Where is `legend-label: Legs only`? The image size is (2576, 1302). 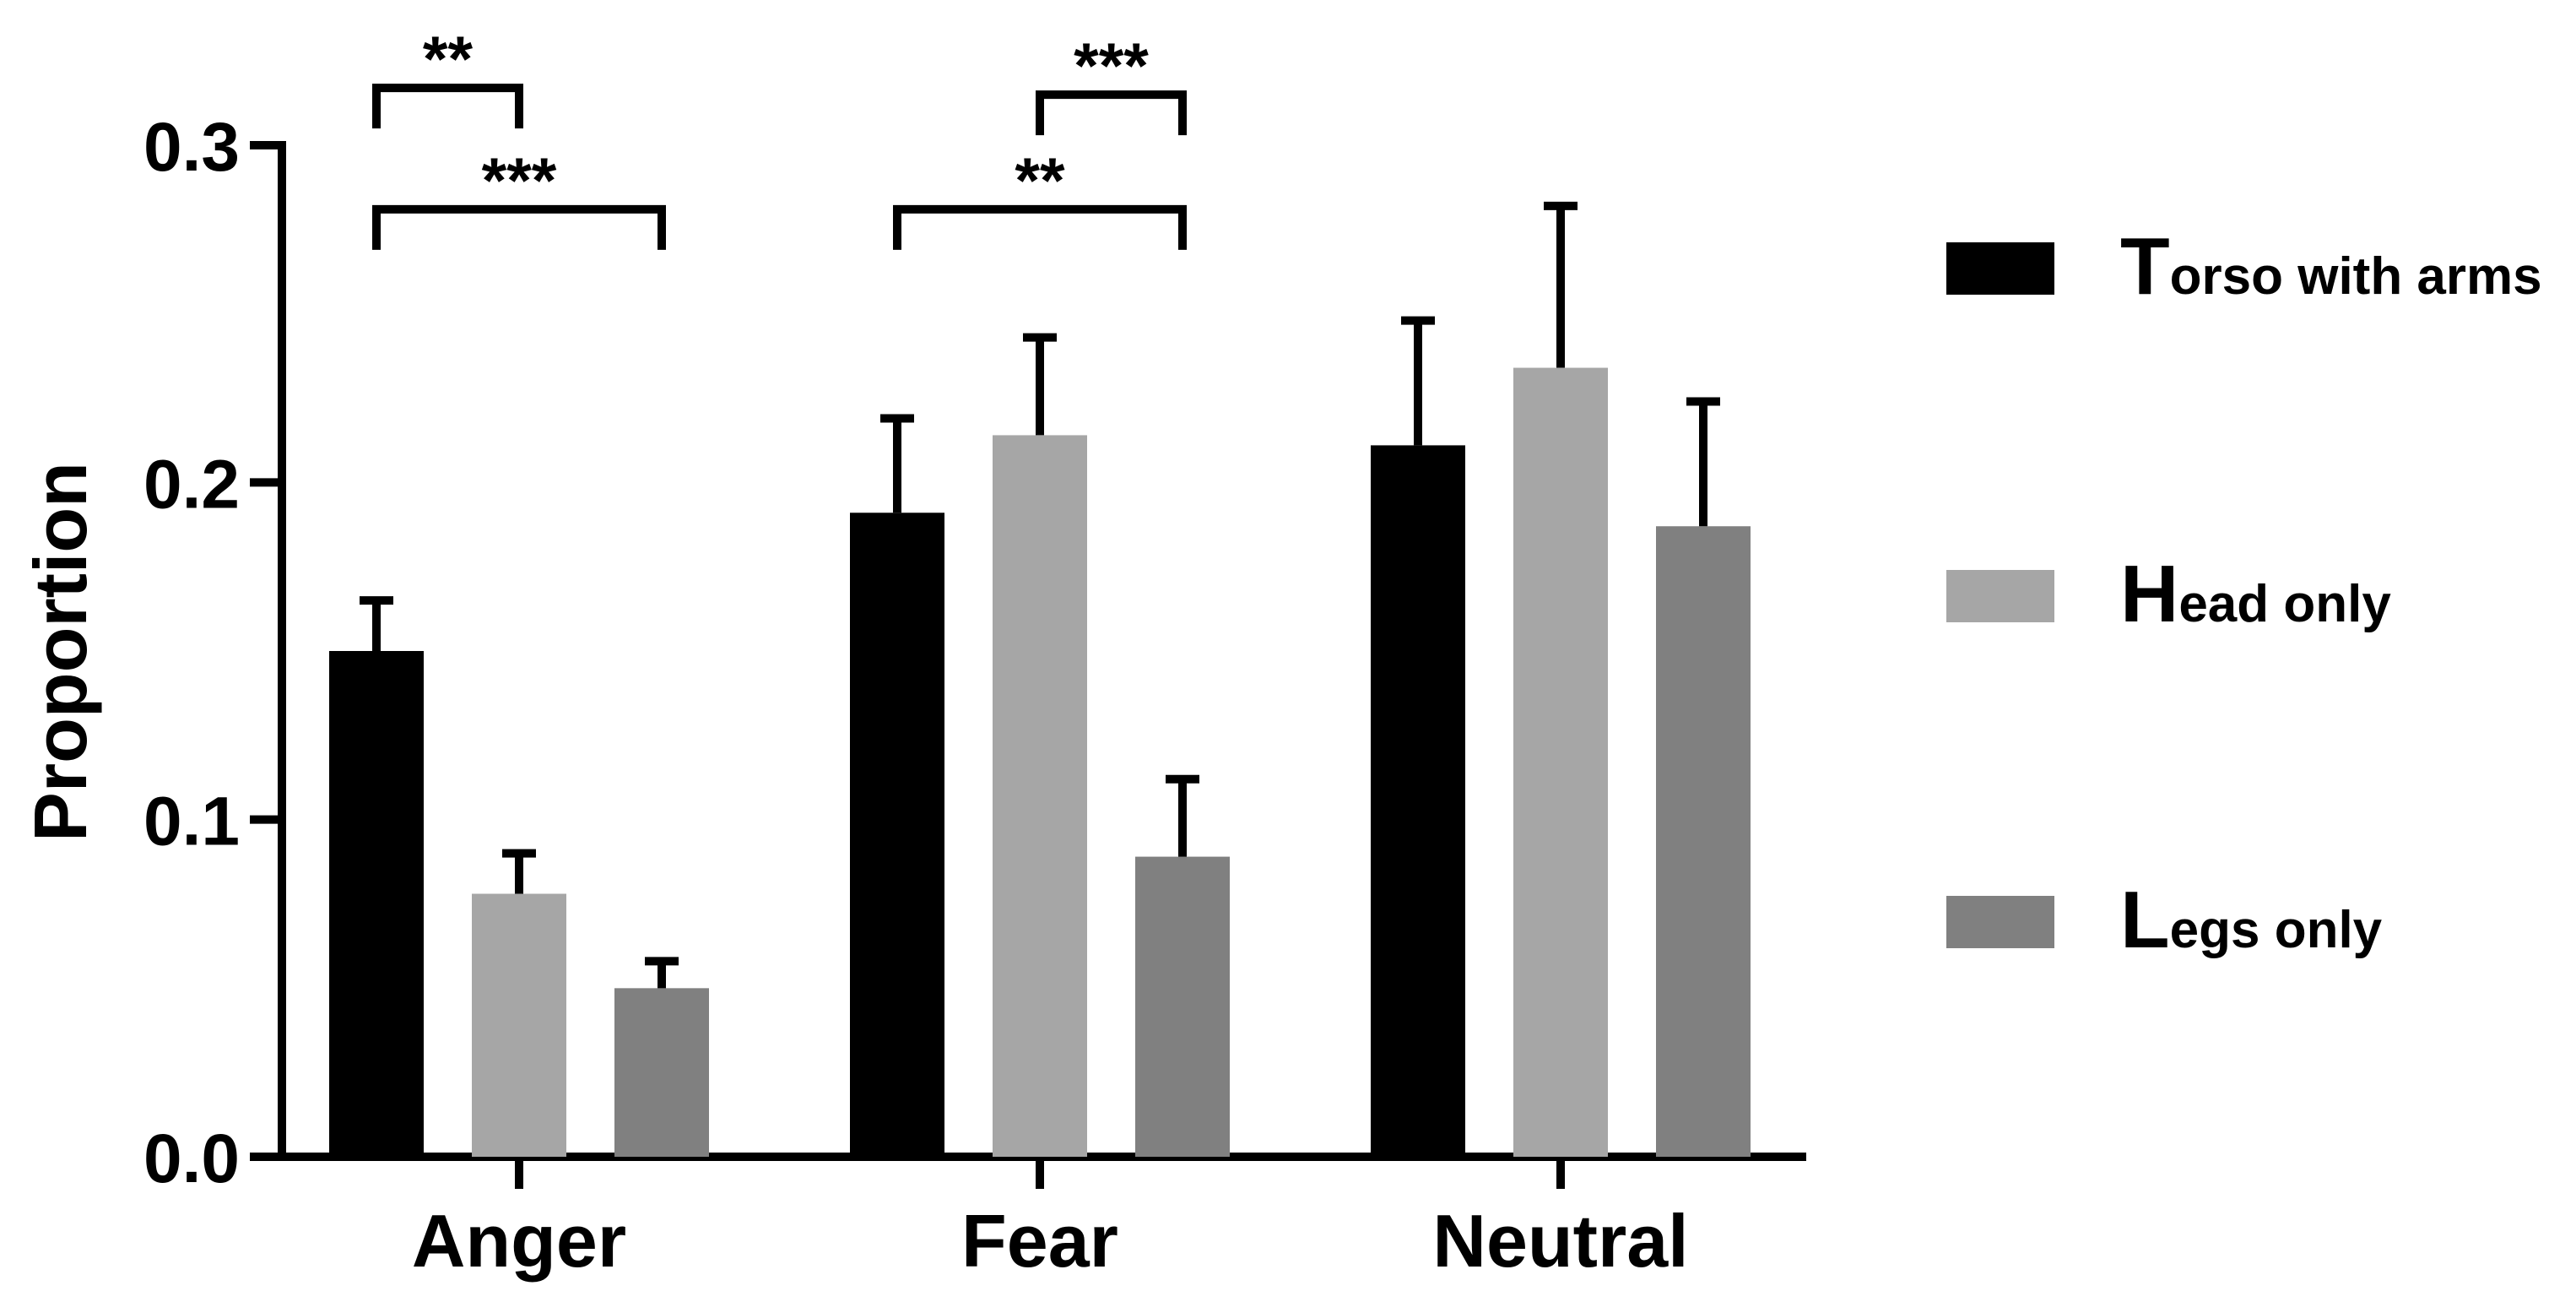
legend-label: Legs only is located at coordinates (2251, 920).